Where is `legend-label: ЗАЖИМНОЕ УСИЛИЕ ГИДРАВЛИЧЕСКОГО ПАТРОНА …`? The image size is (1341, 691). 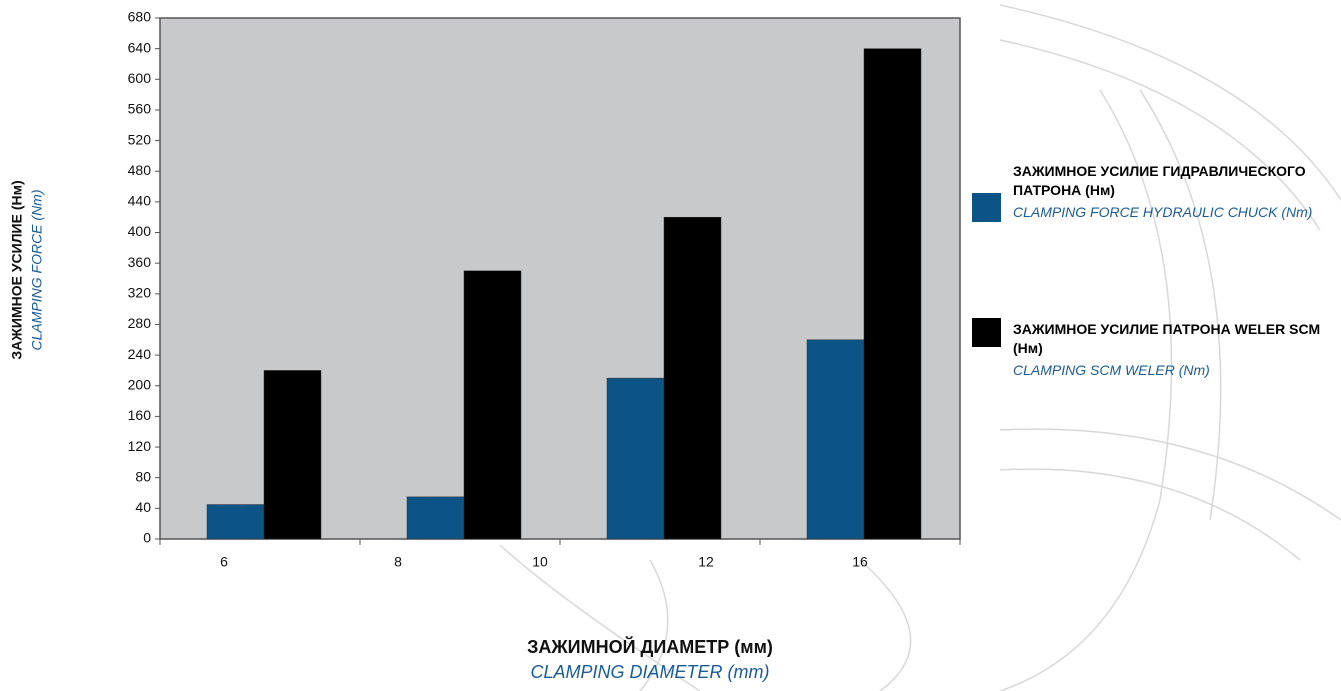 legend-label: ЗАЖИМНОЕ УСИЛИЕ ГИДРАВЛИЧЕСКОГО ПАТРОНА … is located at coordinates (1159, 180).